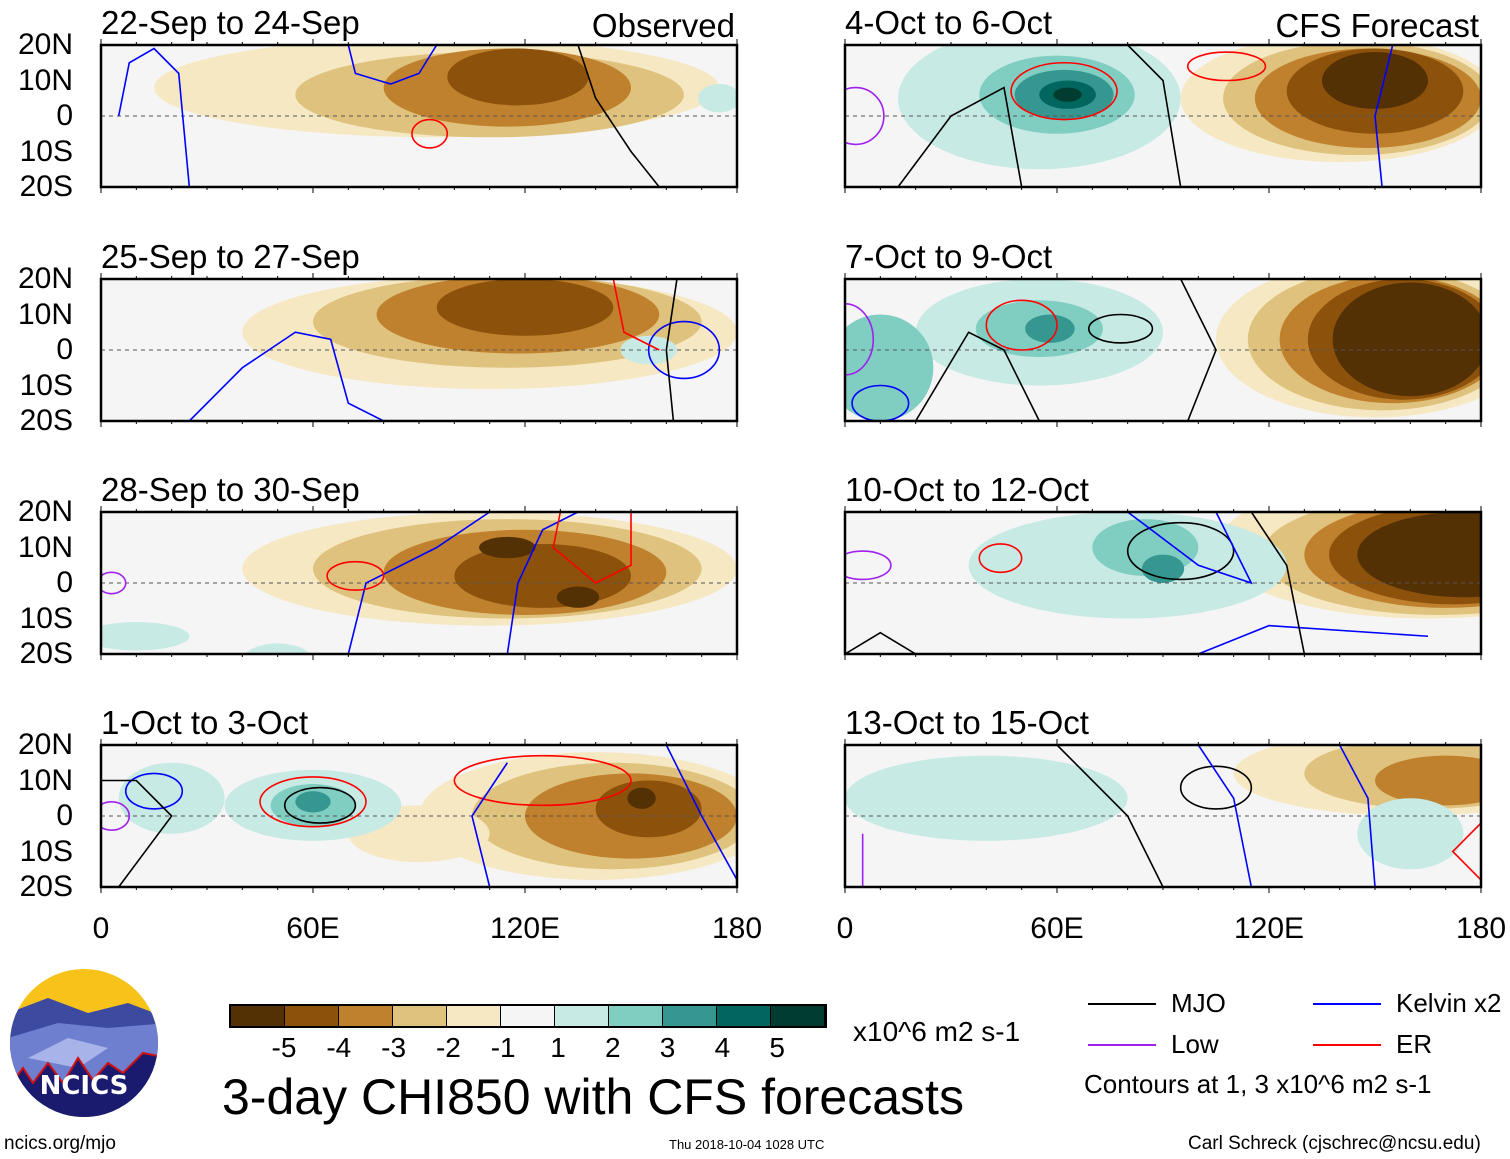  Describe the element at coordinates (593, 1097) in the screenshot. I see `figure-title: 3-day CHI850 with CFS forecasts` at that location.